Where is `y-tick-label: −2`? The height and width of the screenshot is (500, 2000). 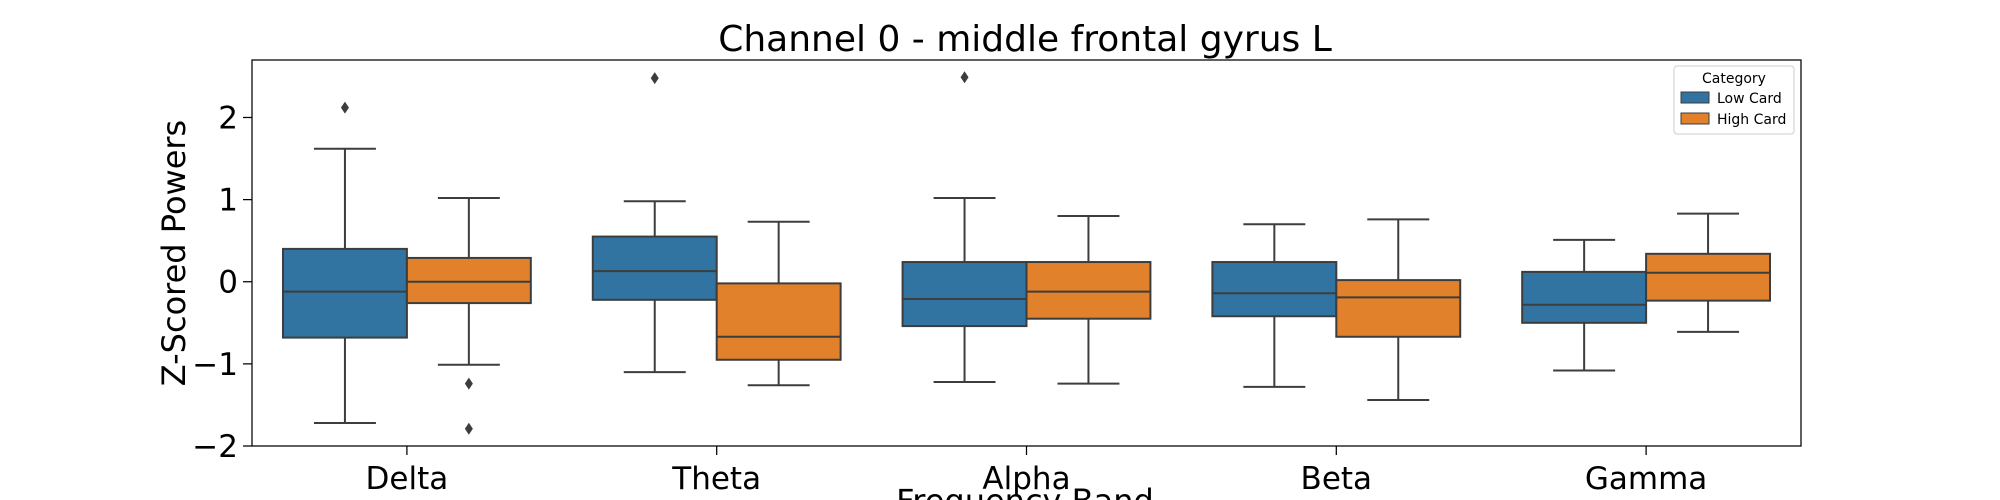 y-tick-label: −2 is located at coordinates (215, 447).